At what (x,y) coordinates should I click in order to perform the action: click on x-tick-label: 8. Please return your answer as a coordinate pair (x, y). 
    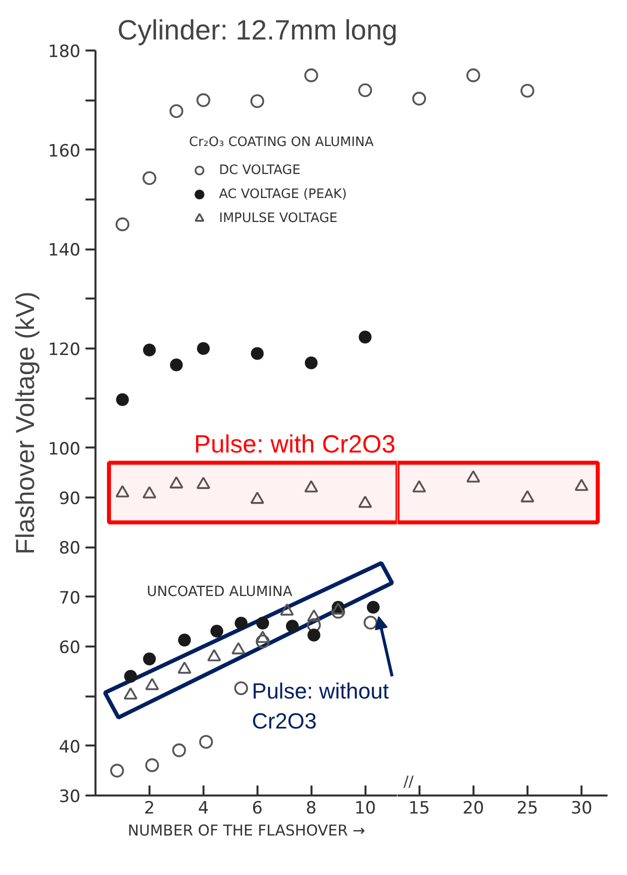
    Looking at the image, I should click on (311, 808).